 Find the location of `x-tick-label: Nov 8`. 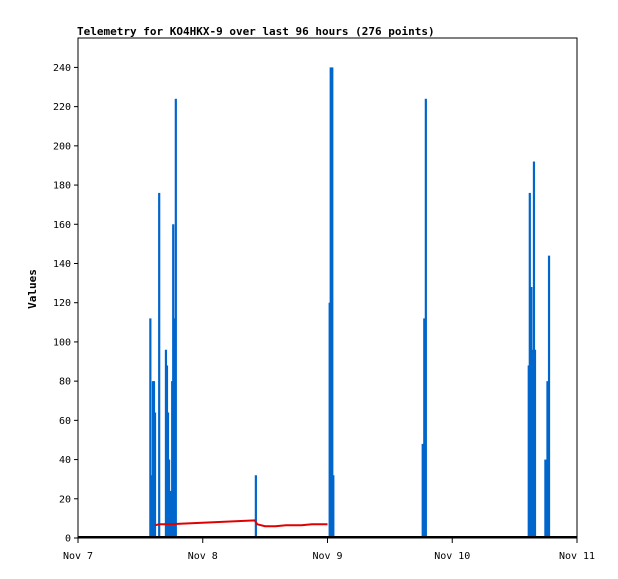

x-tick-label: Nov 8 is located at coordinates (203, 556).